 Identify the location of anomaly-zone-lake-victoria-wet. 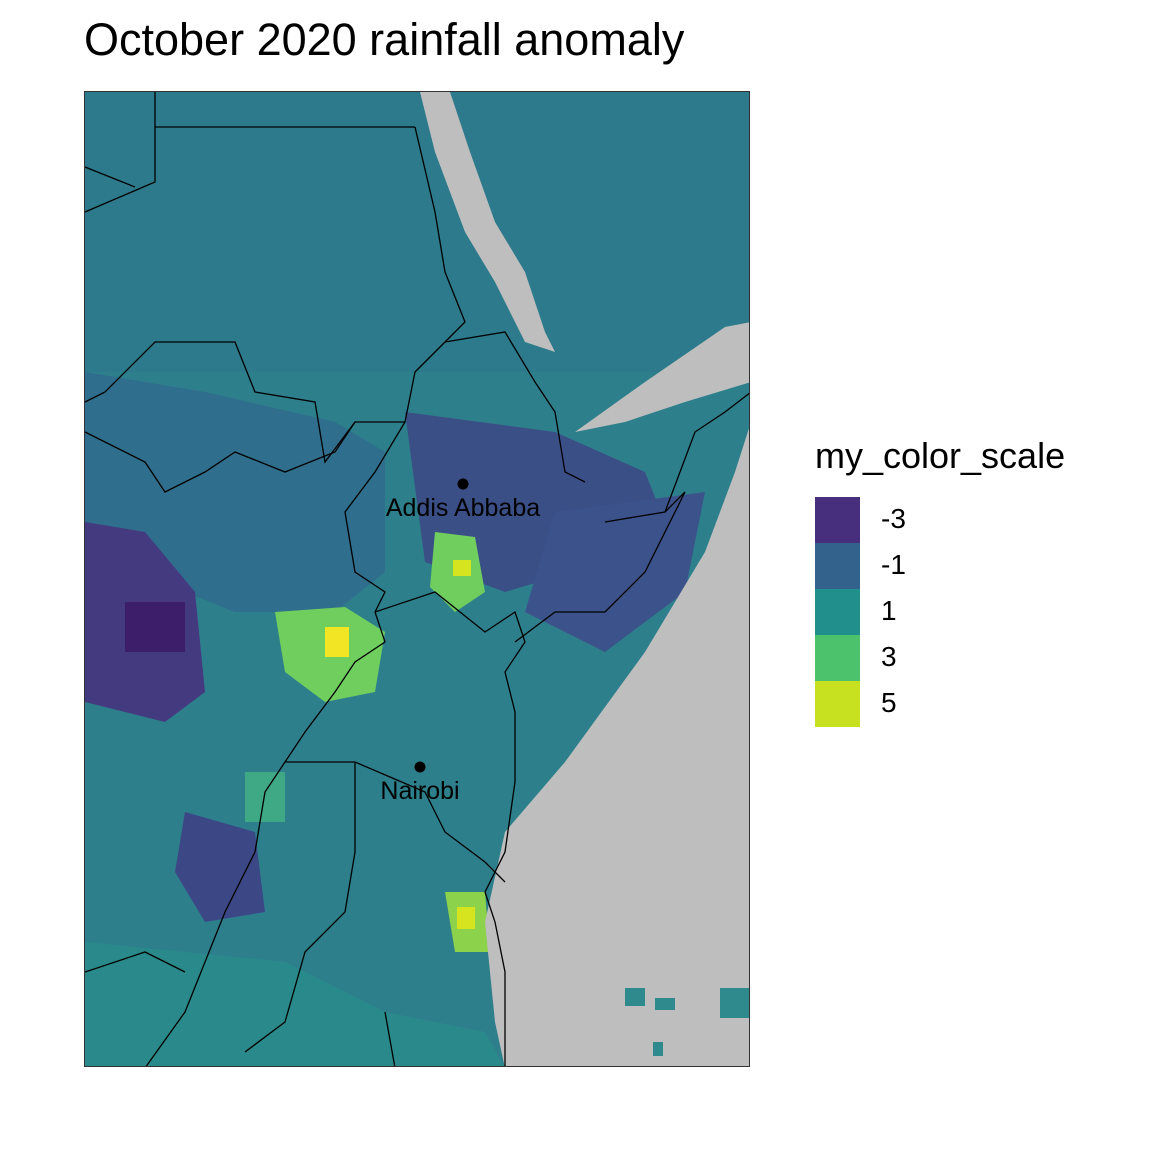
(265, 797).